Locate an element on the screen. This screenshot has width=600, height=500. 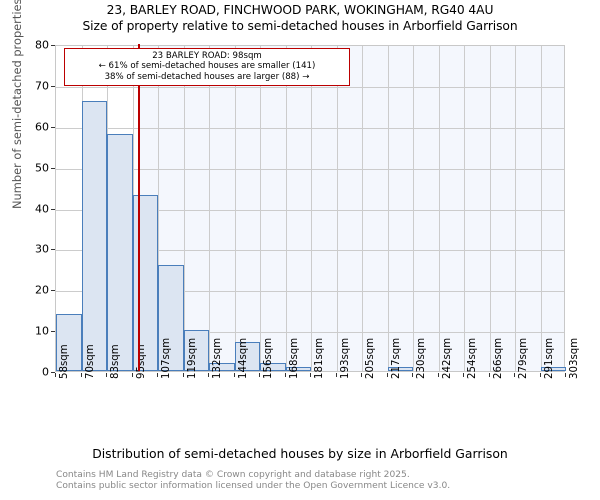
y-tick-label-0: 0 is located at coordinates (45, 372).